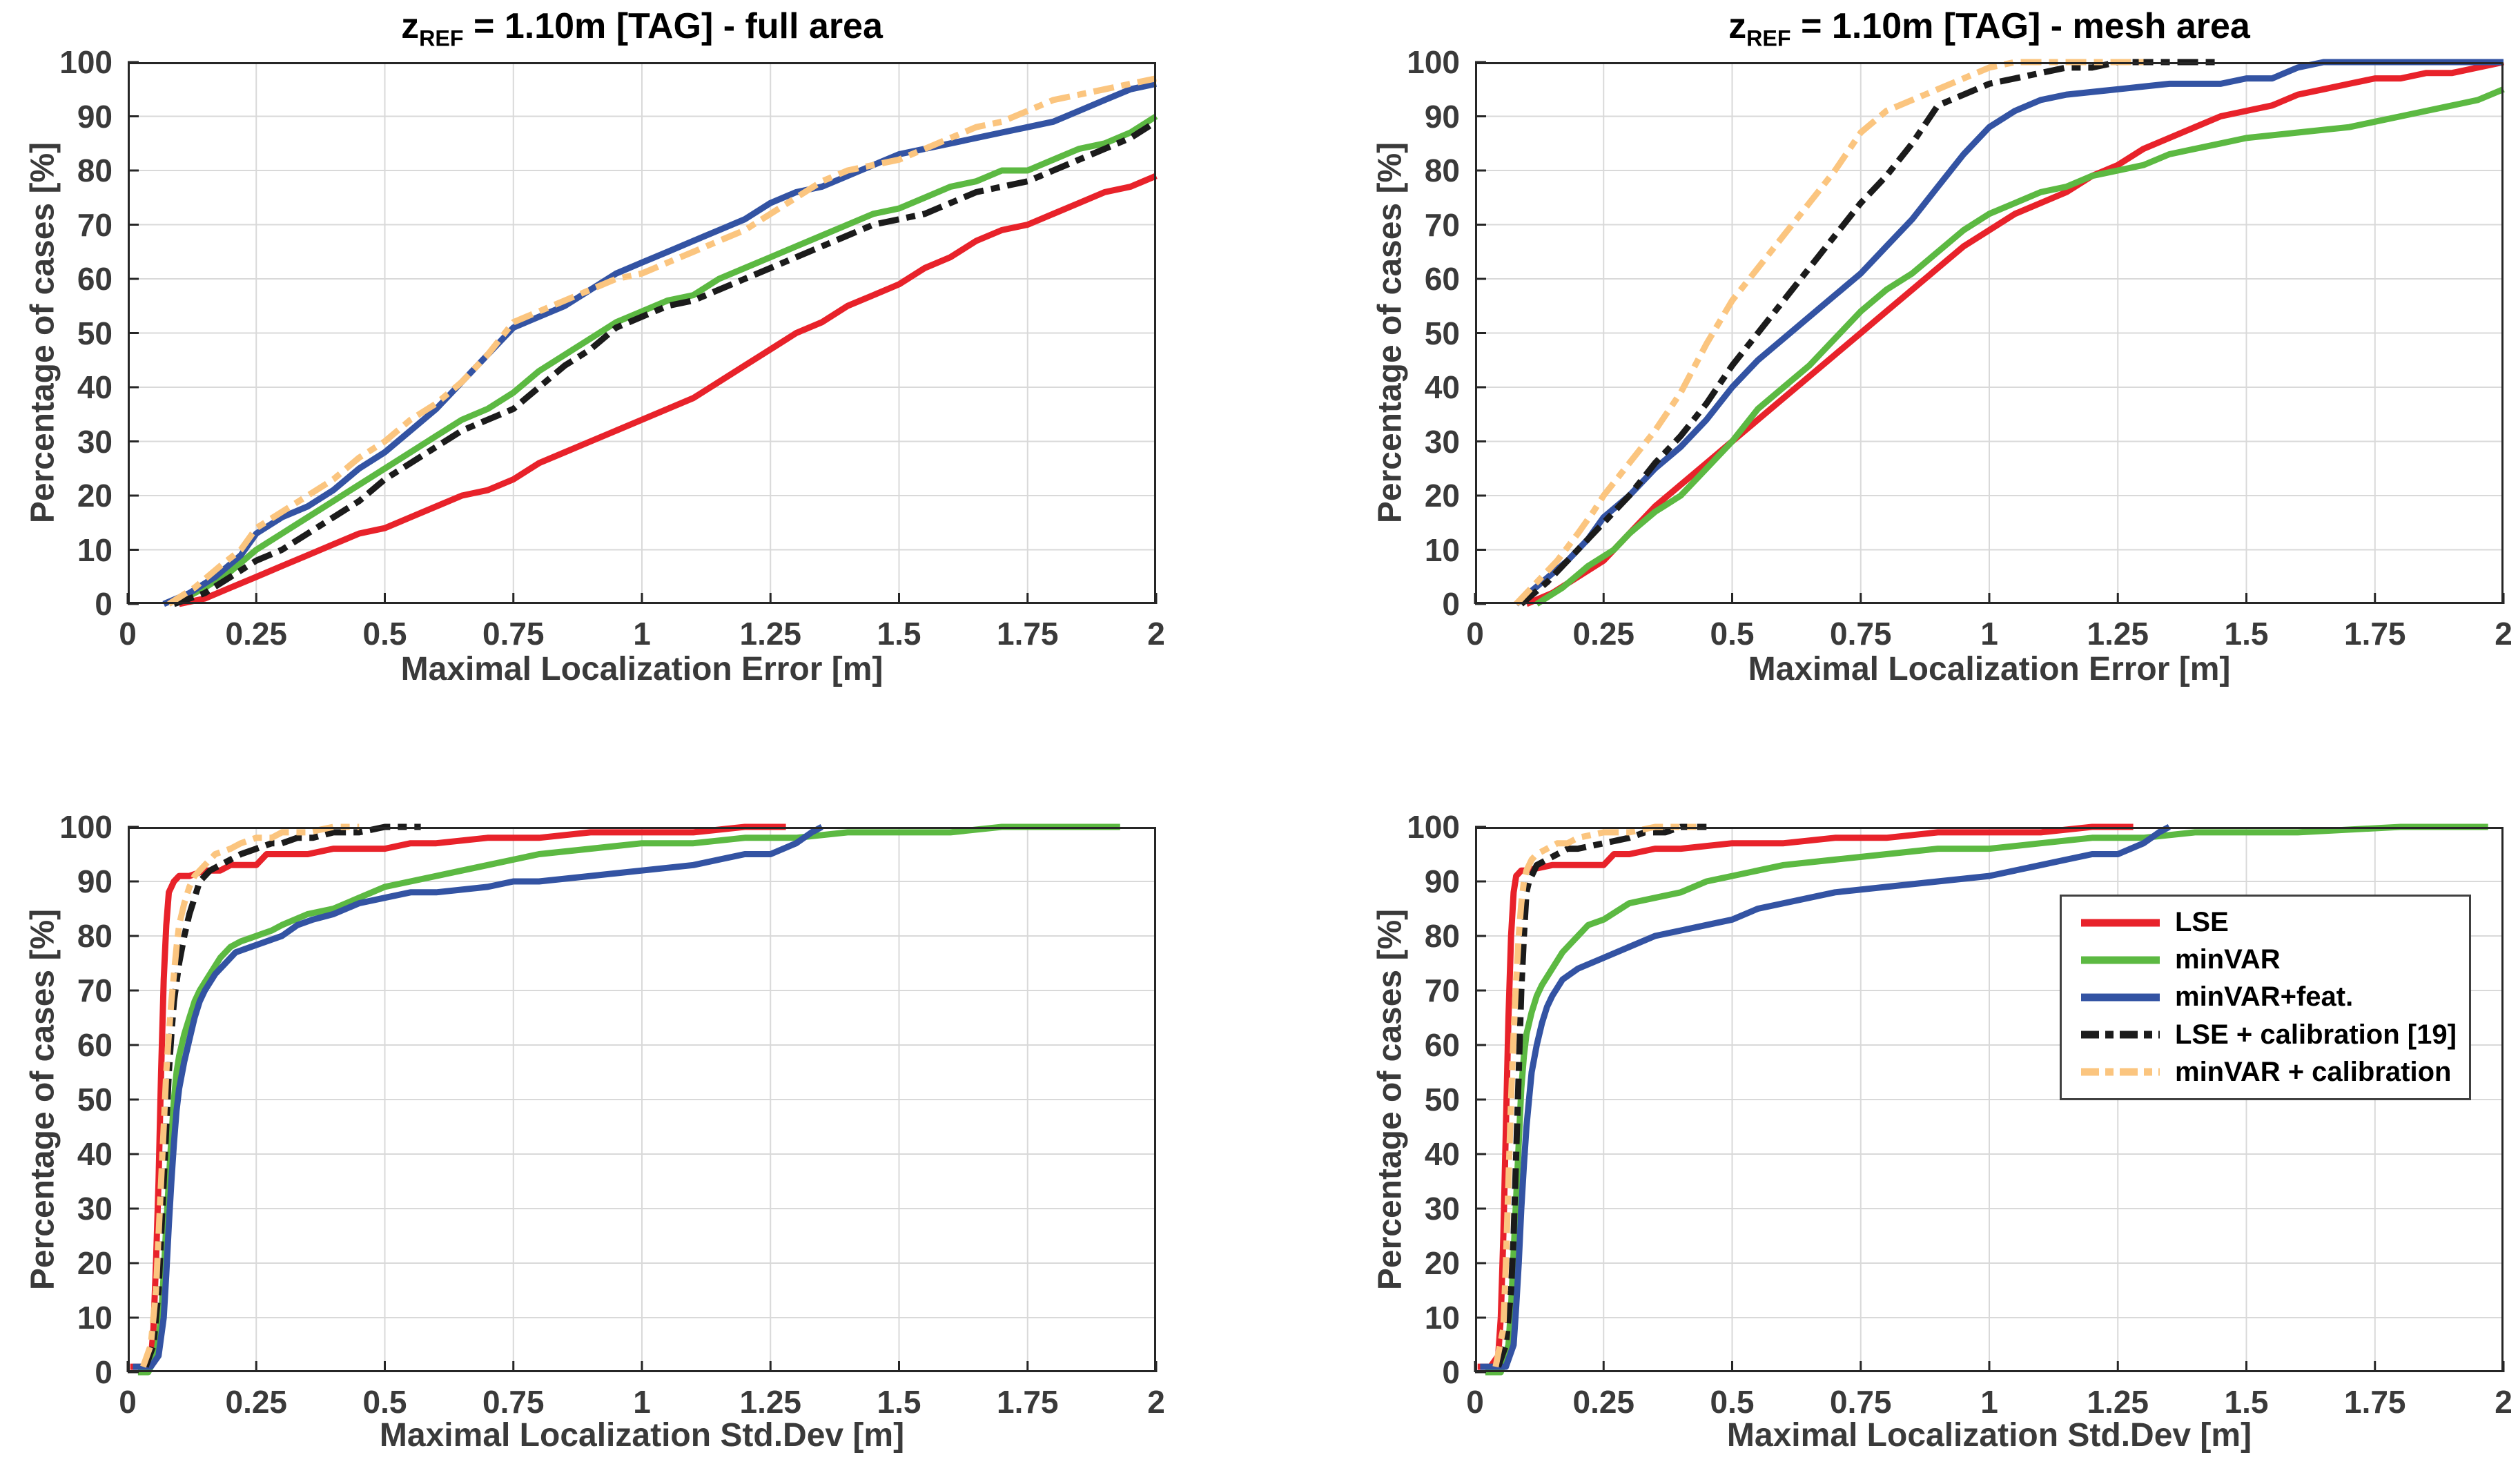  I want to click on legend-swatch-lse, so click(2120, 923).